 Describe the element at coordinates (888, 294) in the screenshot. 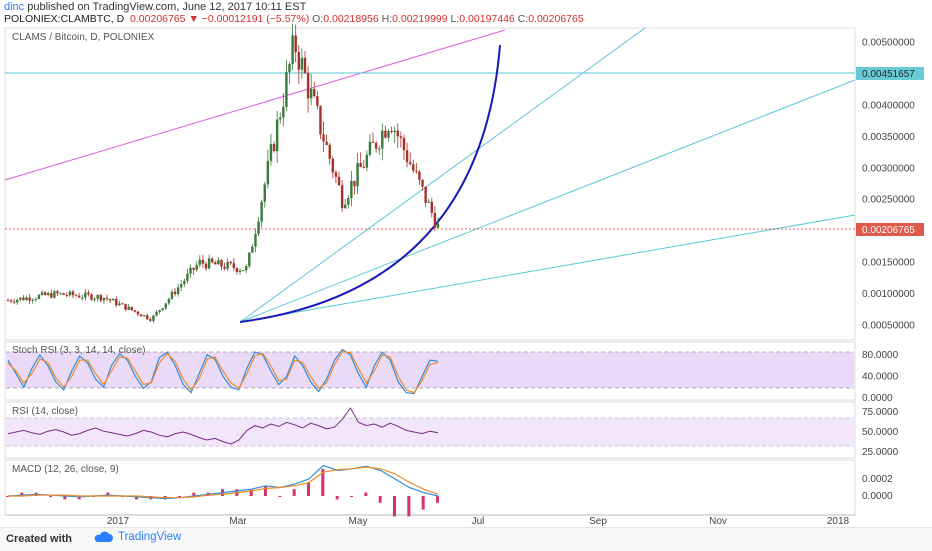

I see `price-tick-6: 0.00100000` at that location.